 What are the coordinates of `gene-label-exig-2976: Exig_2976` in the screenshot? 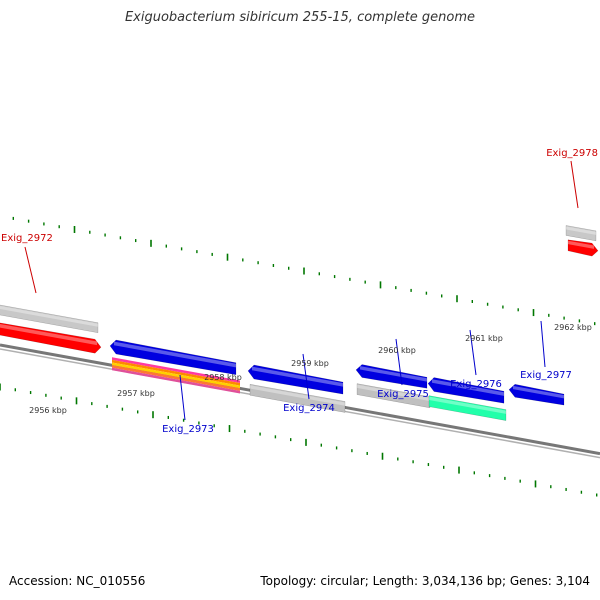 It's located at (476, 384).